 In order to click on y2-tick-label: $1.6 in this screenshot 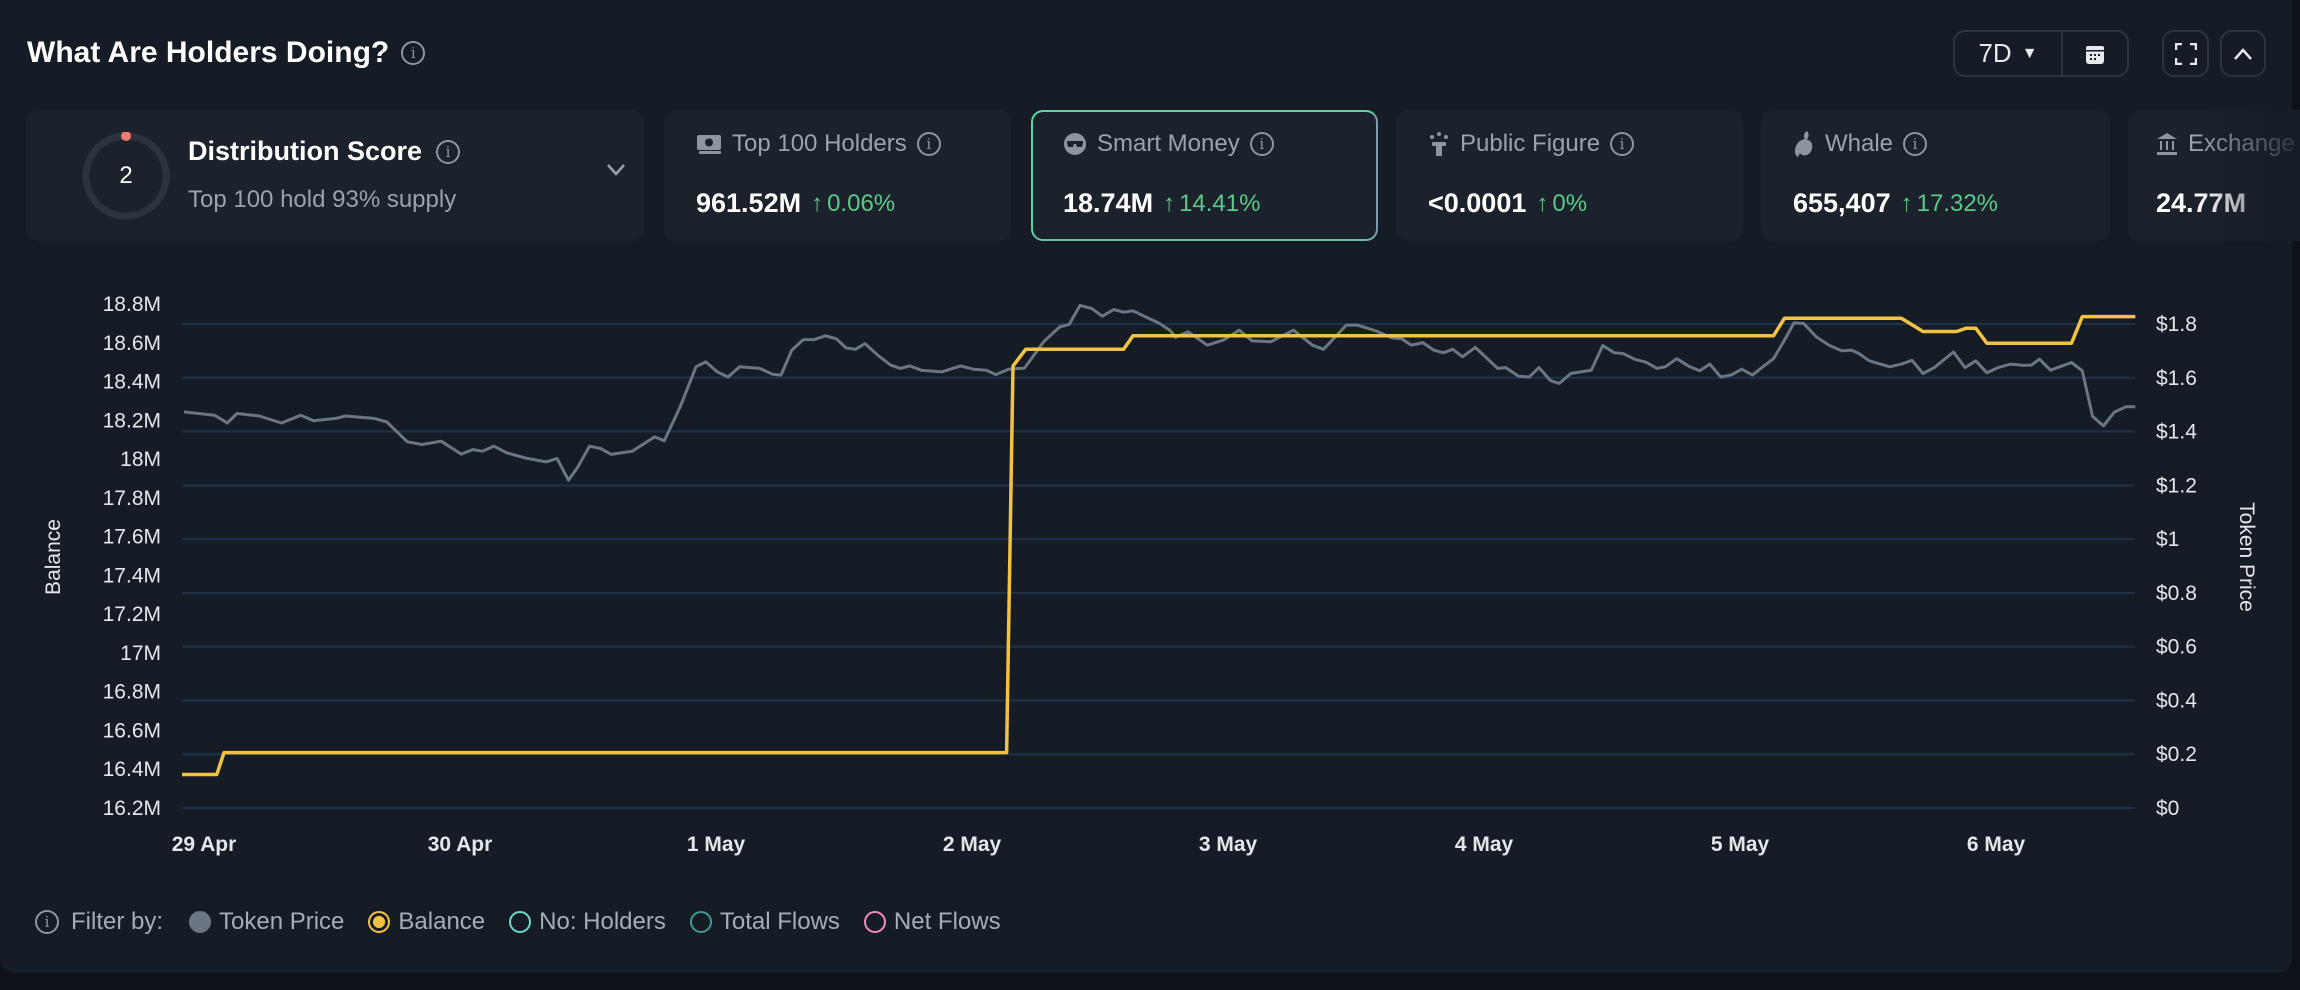, I will do `click(2176, 378)`.